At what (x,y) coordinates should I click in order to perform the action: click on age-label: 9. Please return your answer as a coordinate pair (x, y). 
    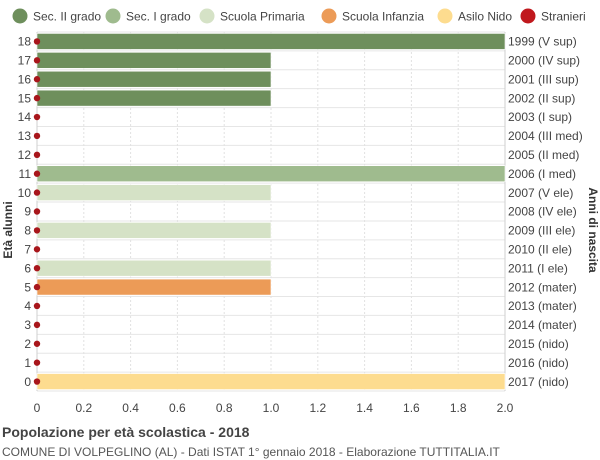
    Looking at the image, I should click on (27, 212).